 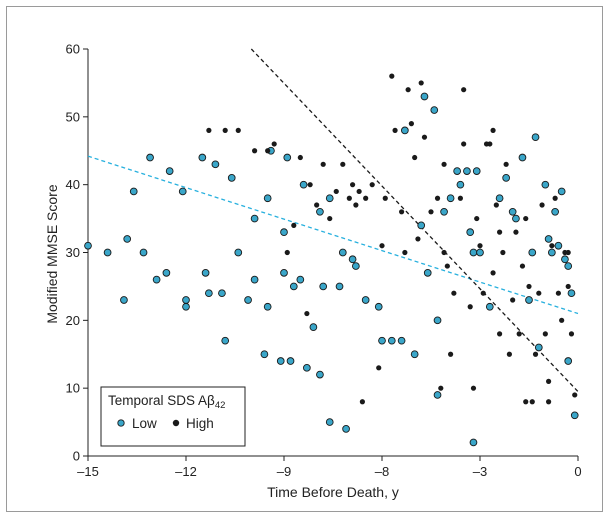 I want to click on legend-box, so click(x=173, y=416).